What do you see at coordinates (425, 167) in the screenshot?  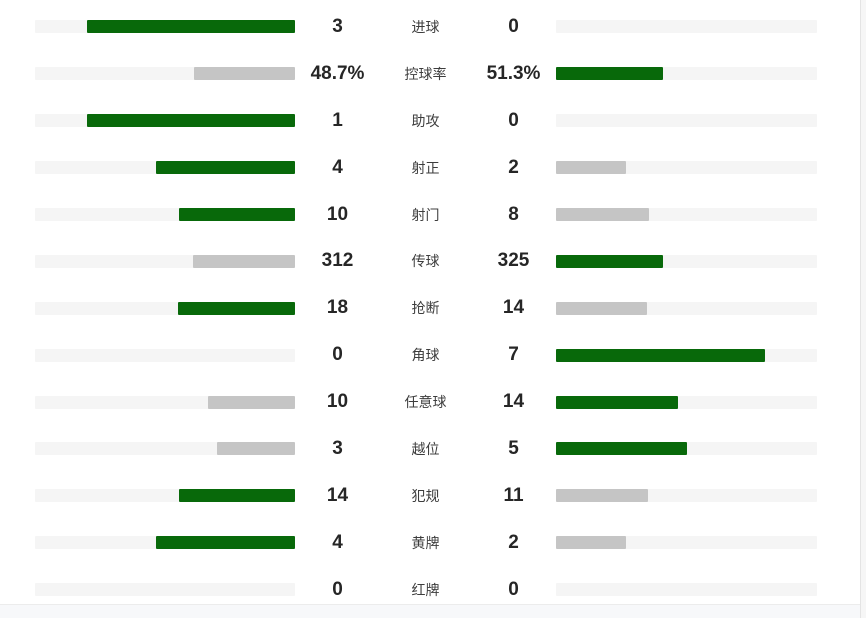 I see `stat-label: 射正` at bounding box center [425, 167].